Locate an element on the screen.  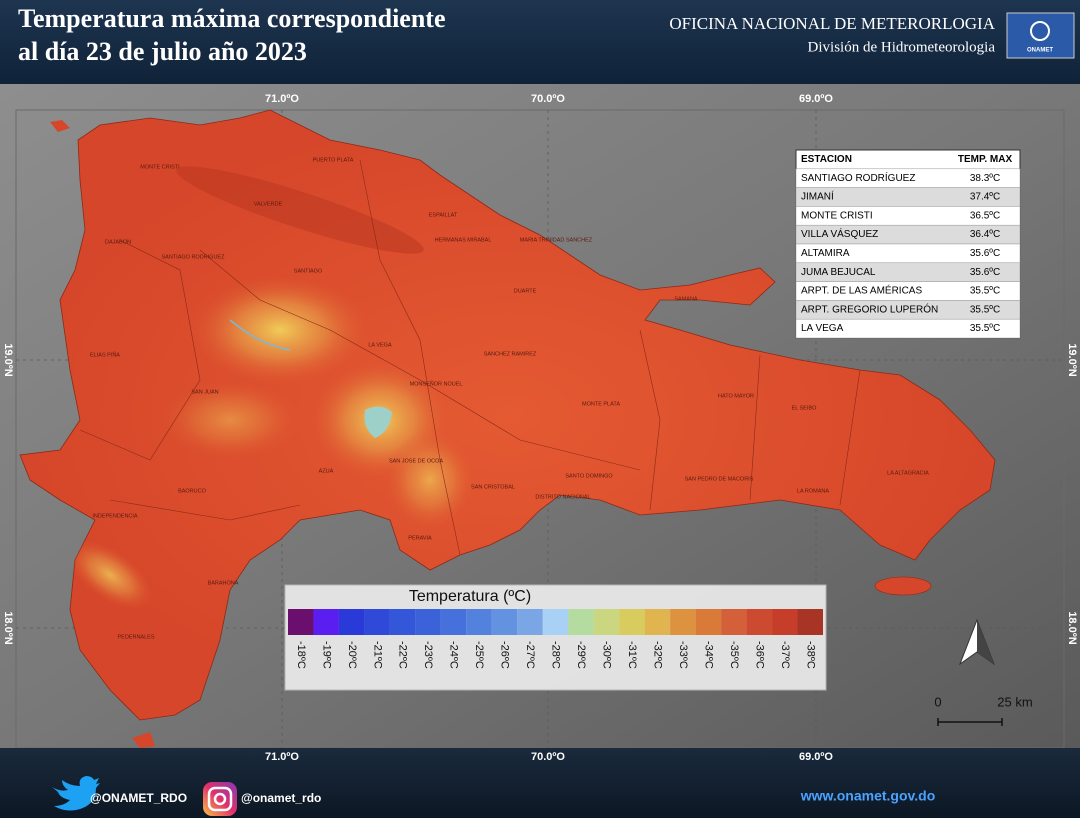
region-label: SAN PEDRO DE MACORIS is located at coordinates (719, 479).